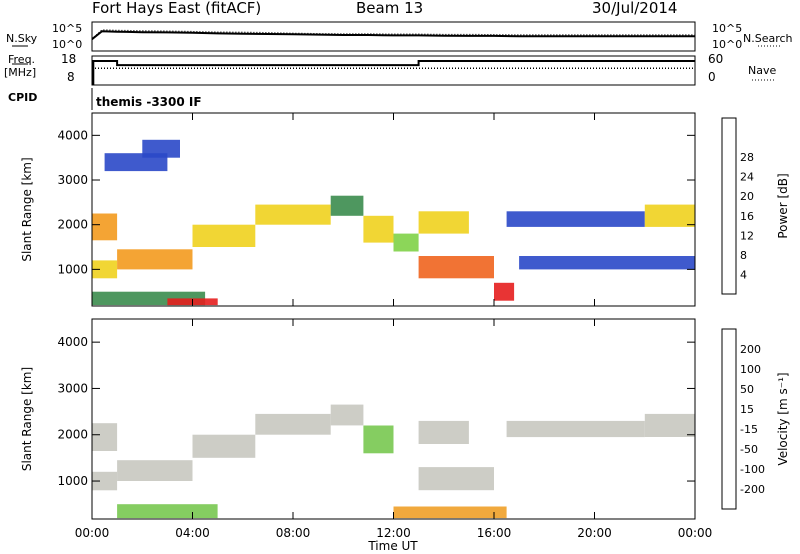 The image size is (800, 554). Describe the element at coordinates (747, 389) in the screenshot. I see `colorbar-tick-label: 50` at that location.